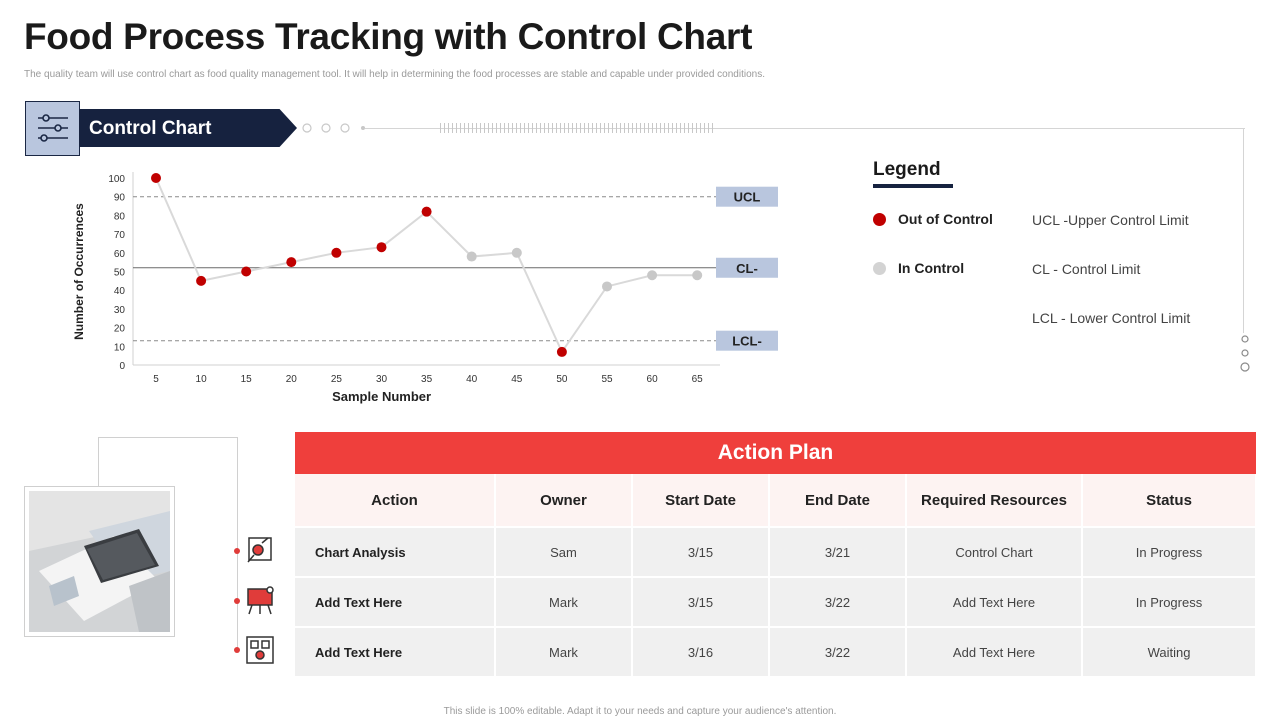  What do you see at coordinates (562, 379) in the screenshot?
I see `x-tick-label: 50` at bounding box center [562, 379].